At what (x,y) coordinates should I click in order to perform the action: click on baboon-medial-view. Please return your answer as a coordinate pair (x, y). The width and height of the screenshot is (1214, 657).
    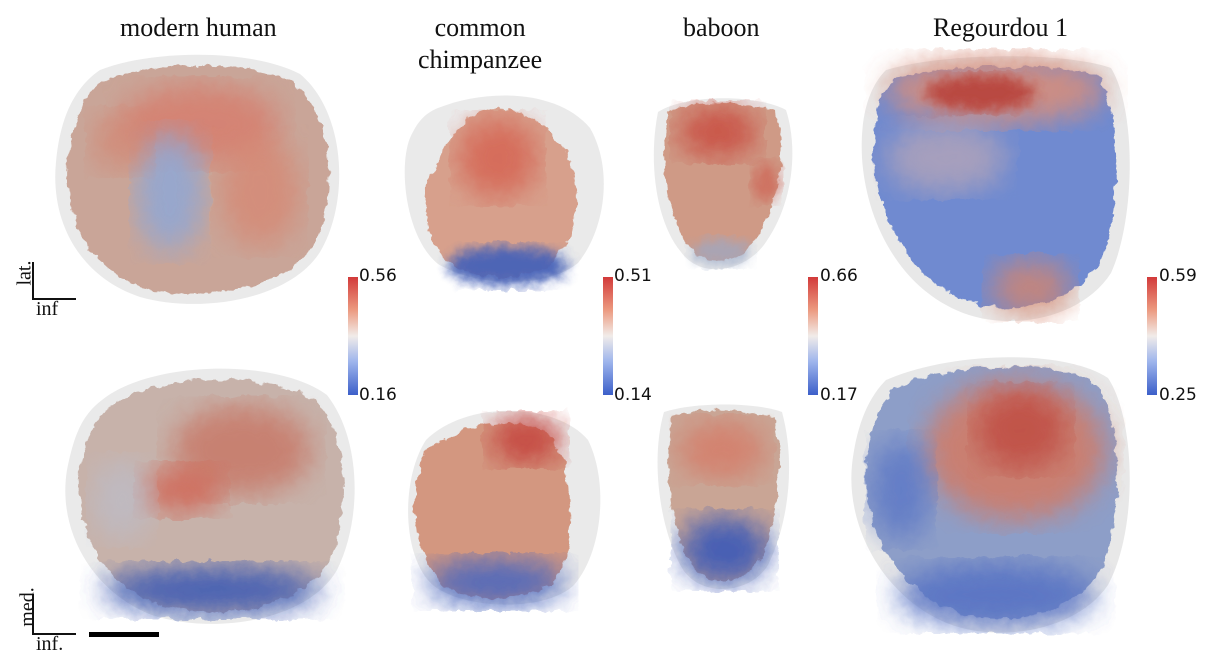
    Looking at the image, I should click on (722, 500).